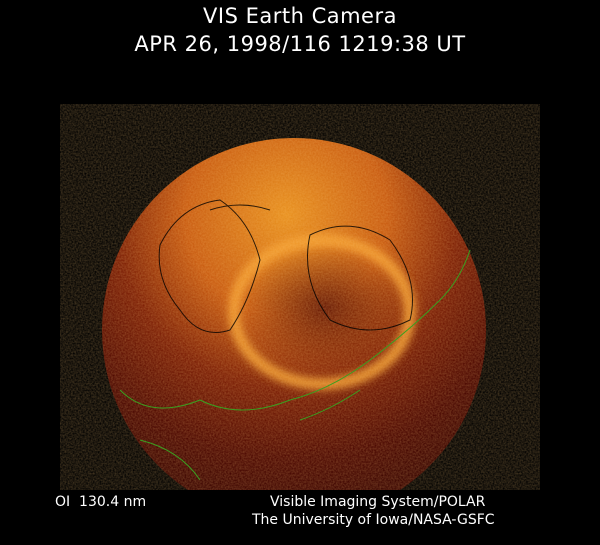 This screenshot has width=600, height=545. I want to click on filter-label: OI 130.4 nm, so click(101, 502).